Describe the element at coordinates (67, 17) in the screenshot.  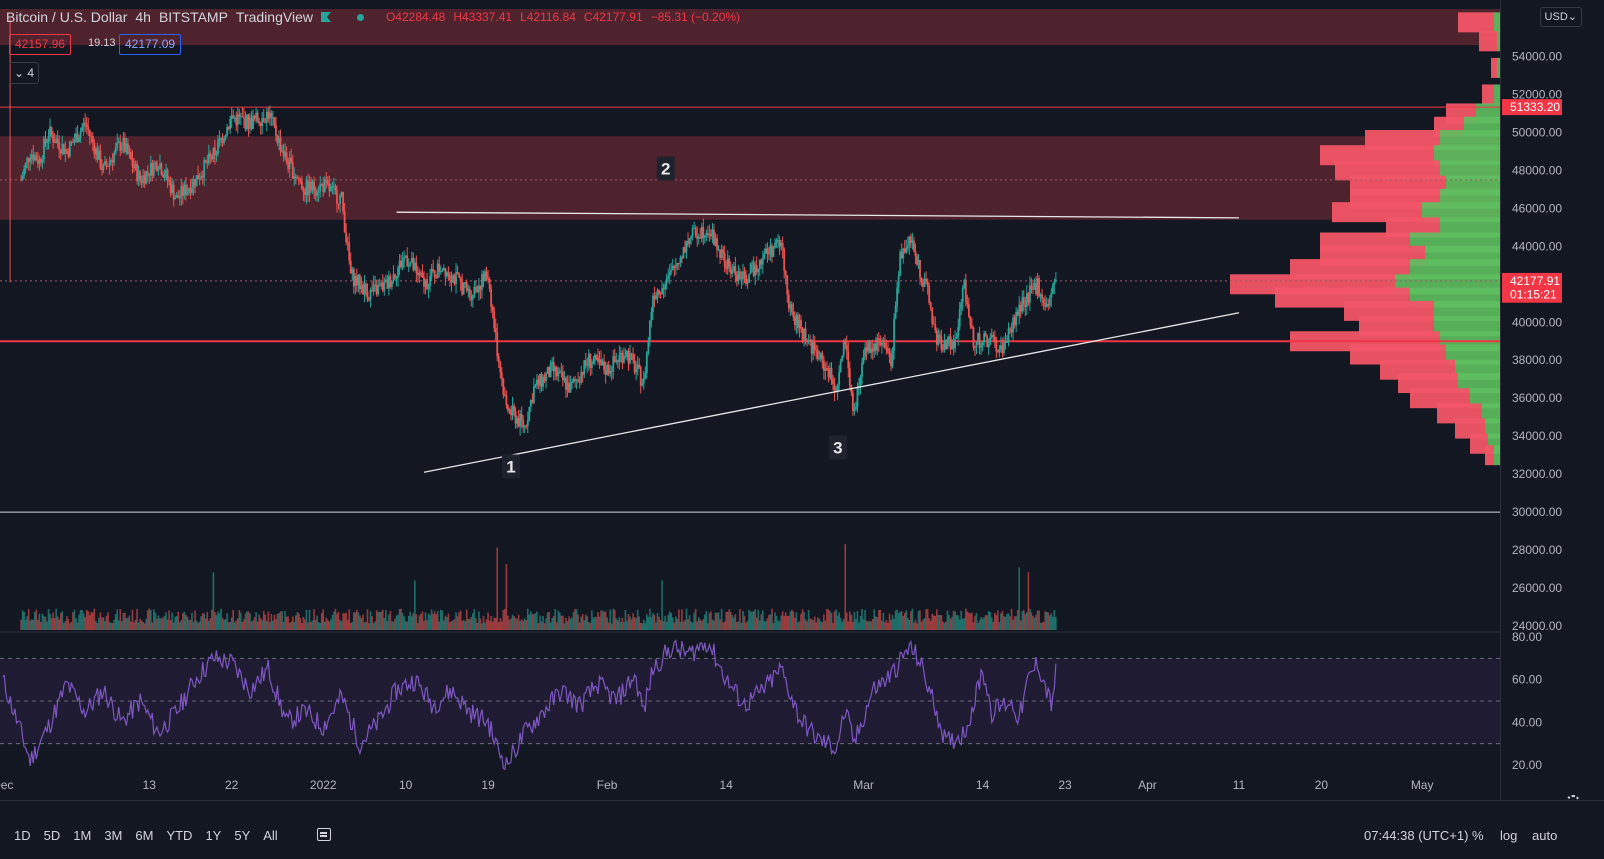
I see `symbol-title: Bitcoin / U.S. Dollar` at that location.